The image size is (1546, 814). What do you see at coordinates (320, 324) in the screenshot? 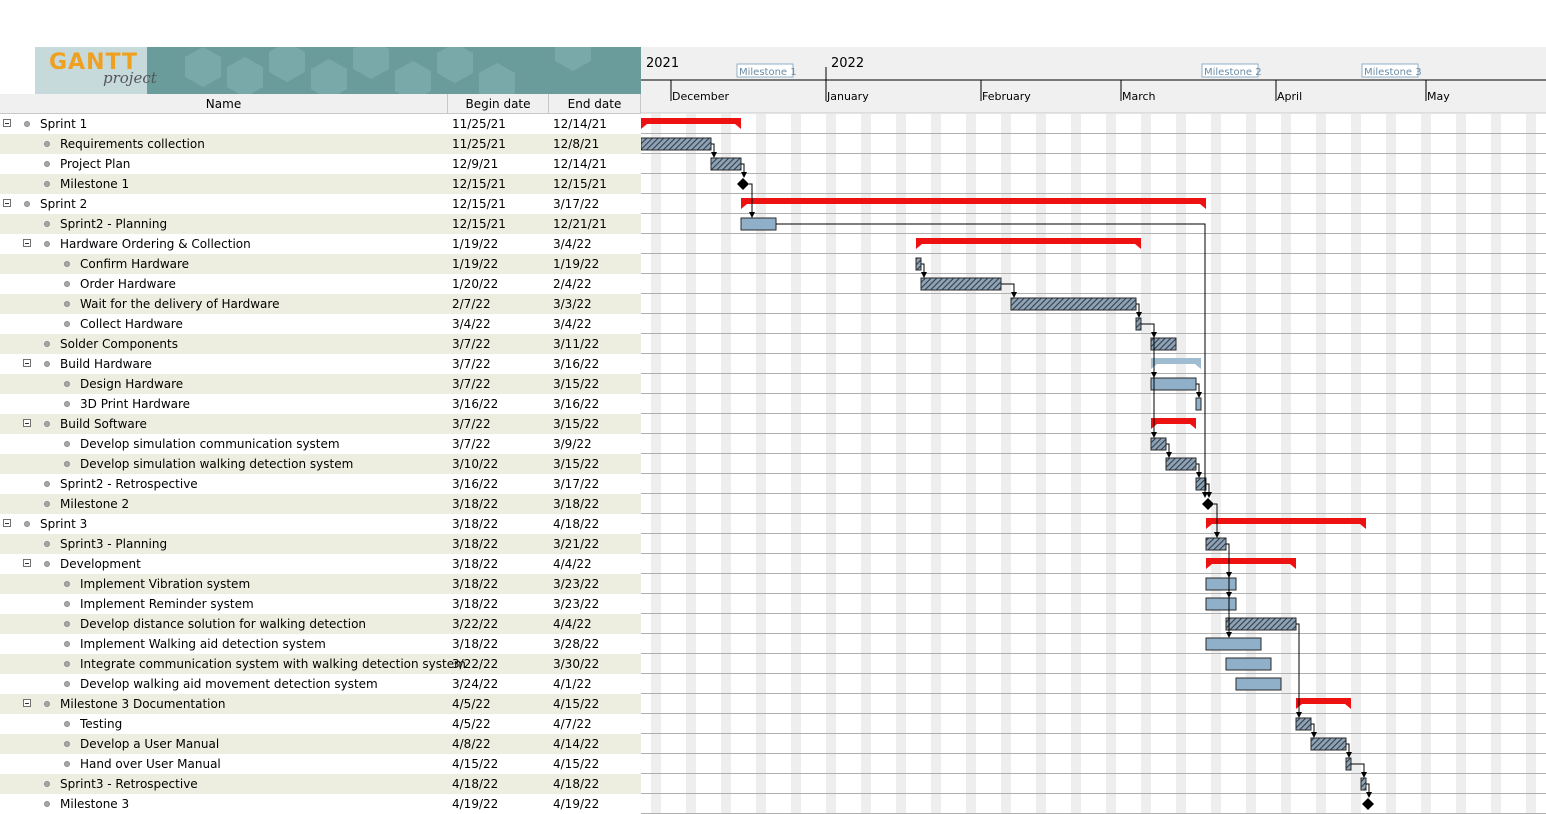
I see `task-row: Collect Hardware 3/4/22 3/4/22` at bounding box center [320, 324].